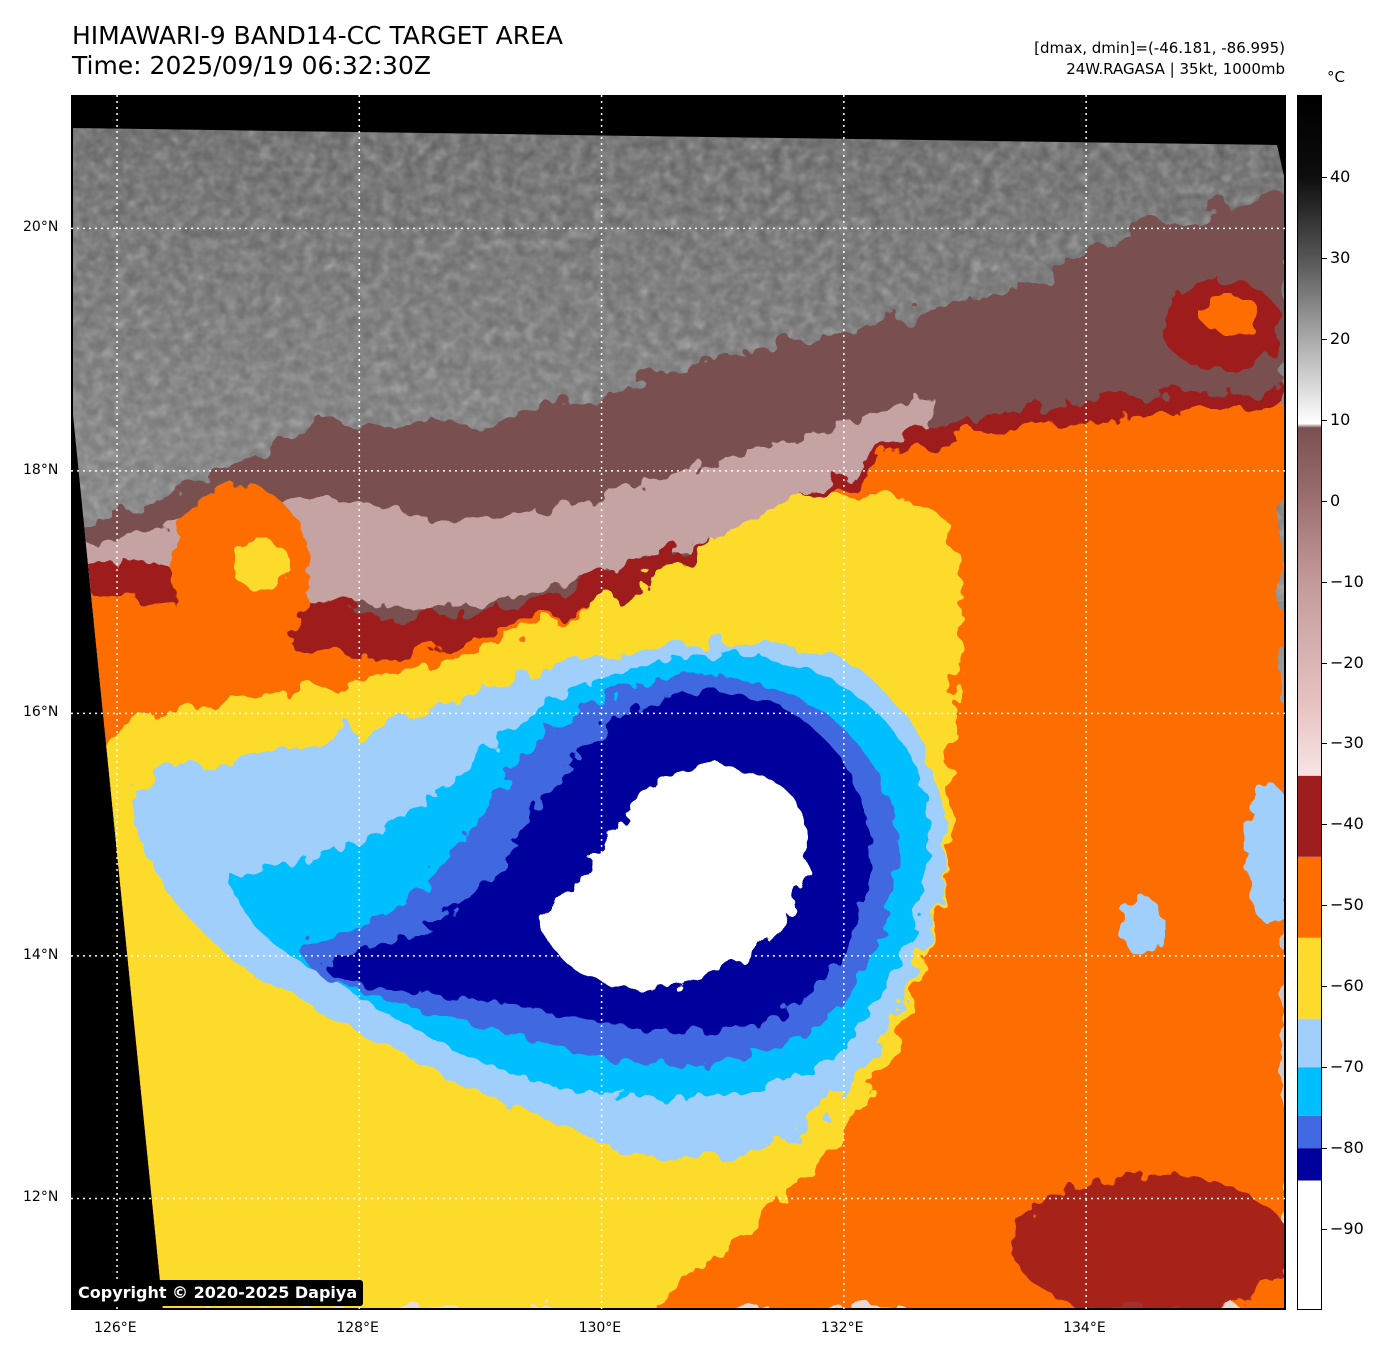 This screenshot has width=1390, height=1359. I want to click on colorbar-tick-label: −80, so click(1347, 1148).